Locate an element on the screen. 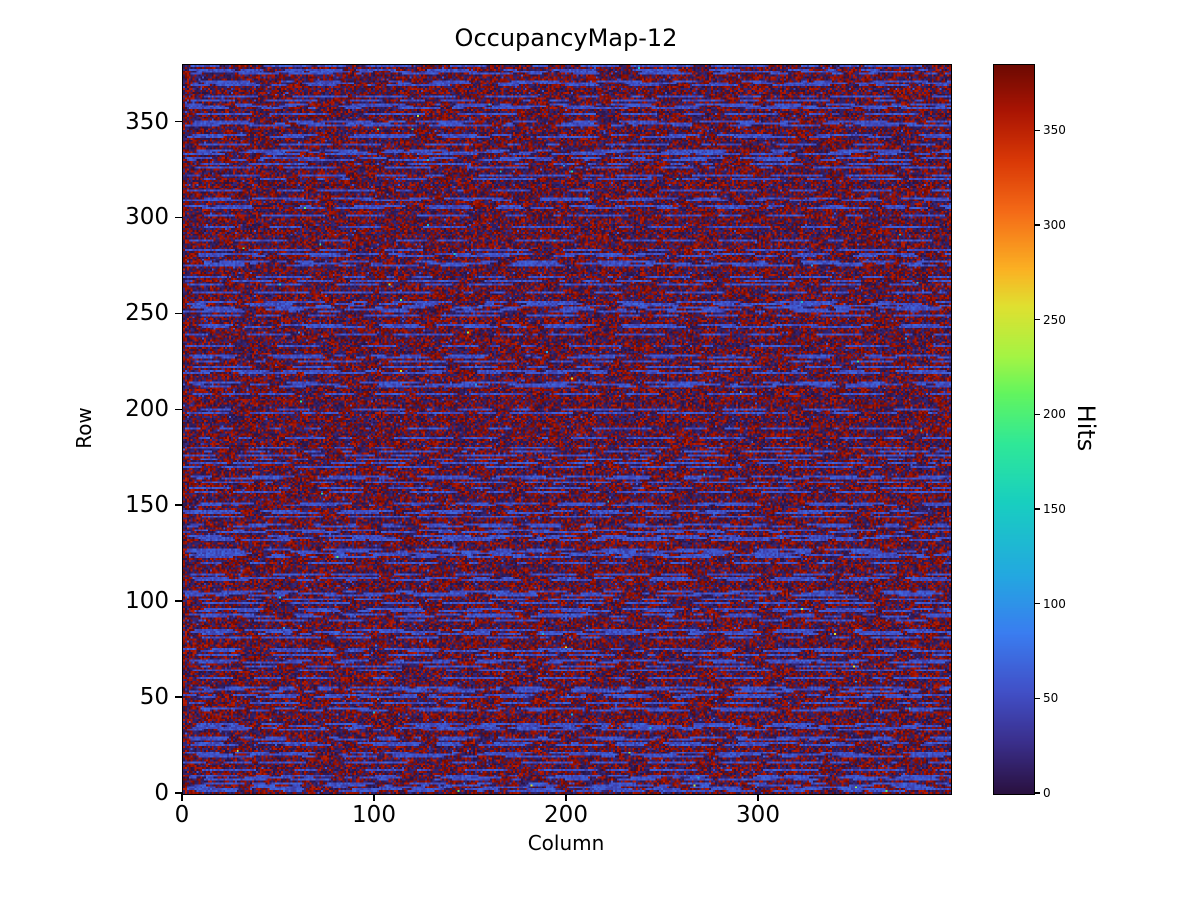  chart-title: OccupancyMap-12 is located at coordinates (566, 38).